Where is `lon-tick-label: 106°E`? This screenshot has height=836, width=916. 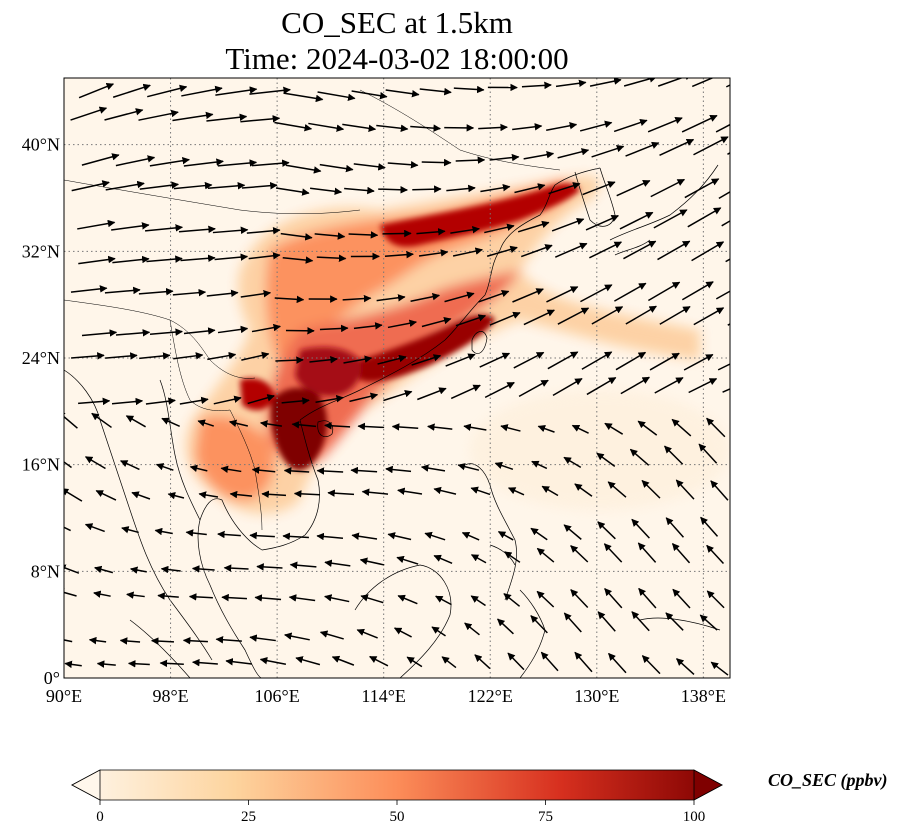
lon-tick-label: 106°E is located at coordinates (277, 696).